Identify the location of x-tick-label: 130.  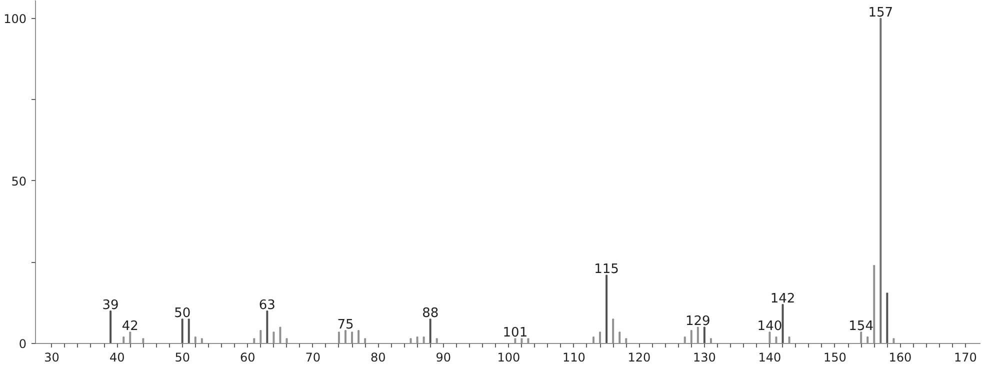
(704, 357).